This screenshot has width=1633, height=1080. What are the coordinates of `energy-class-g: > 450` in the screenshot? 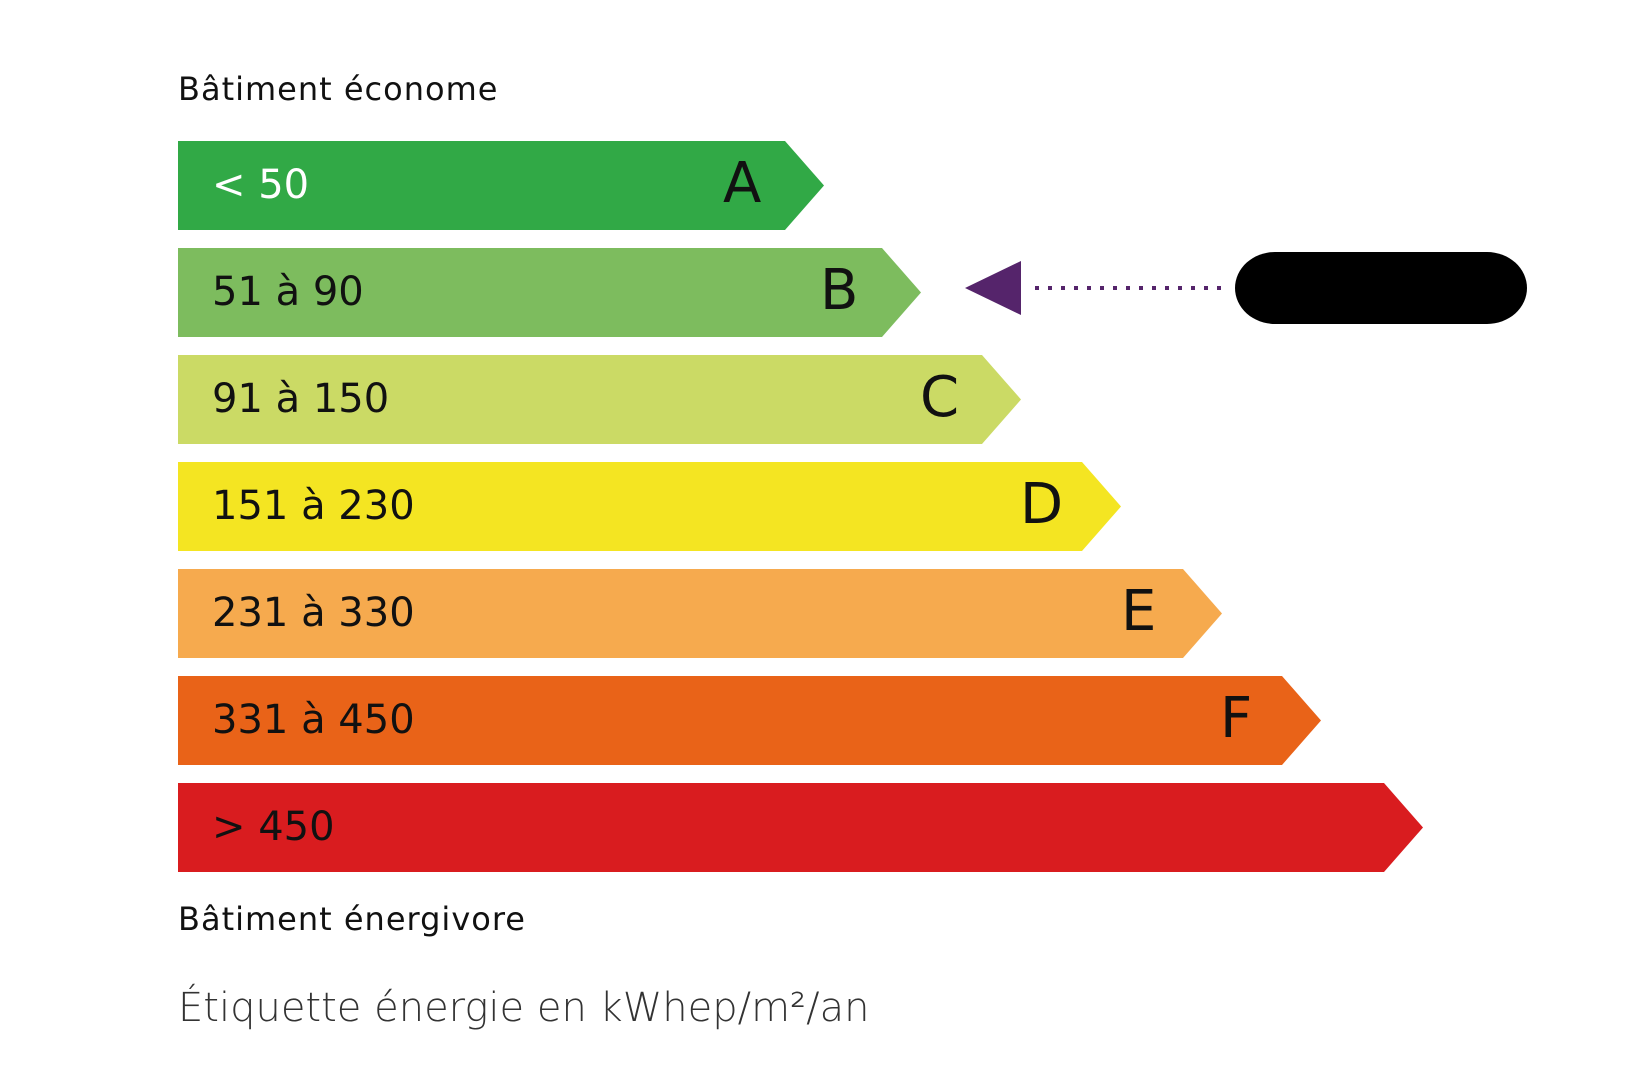 It's located at (828, 827).